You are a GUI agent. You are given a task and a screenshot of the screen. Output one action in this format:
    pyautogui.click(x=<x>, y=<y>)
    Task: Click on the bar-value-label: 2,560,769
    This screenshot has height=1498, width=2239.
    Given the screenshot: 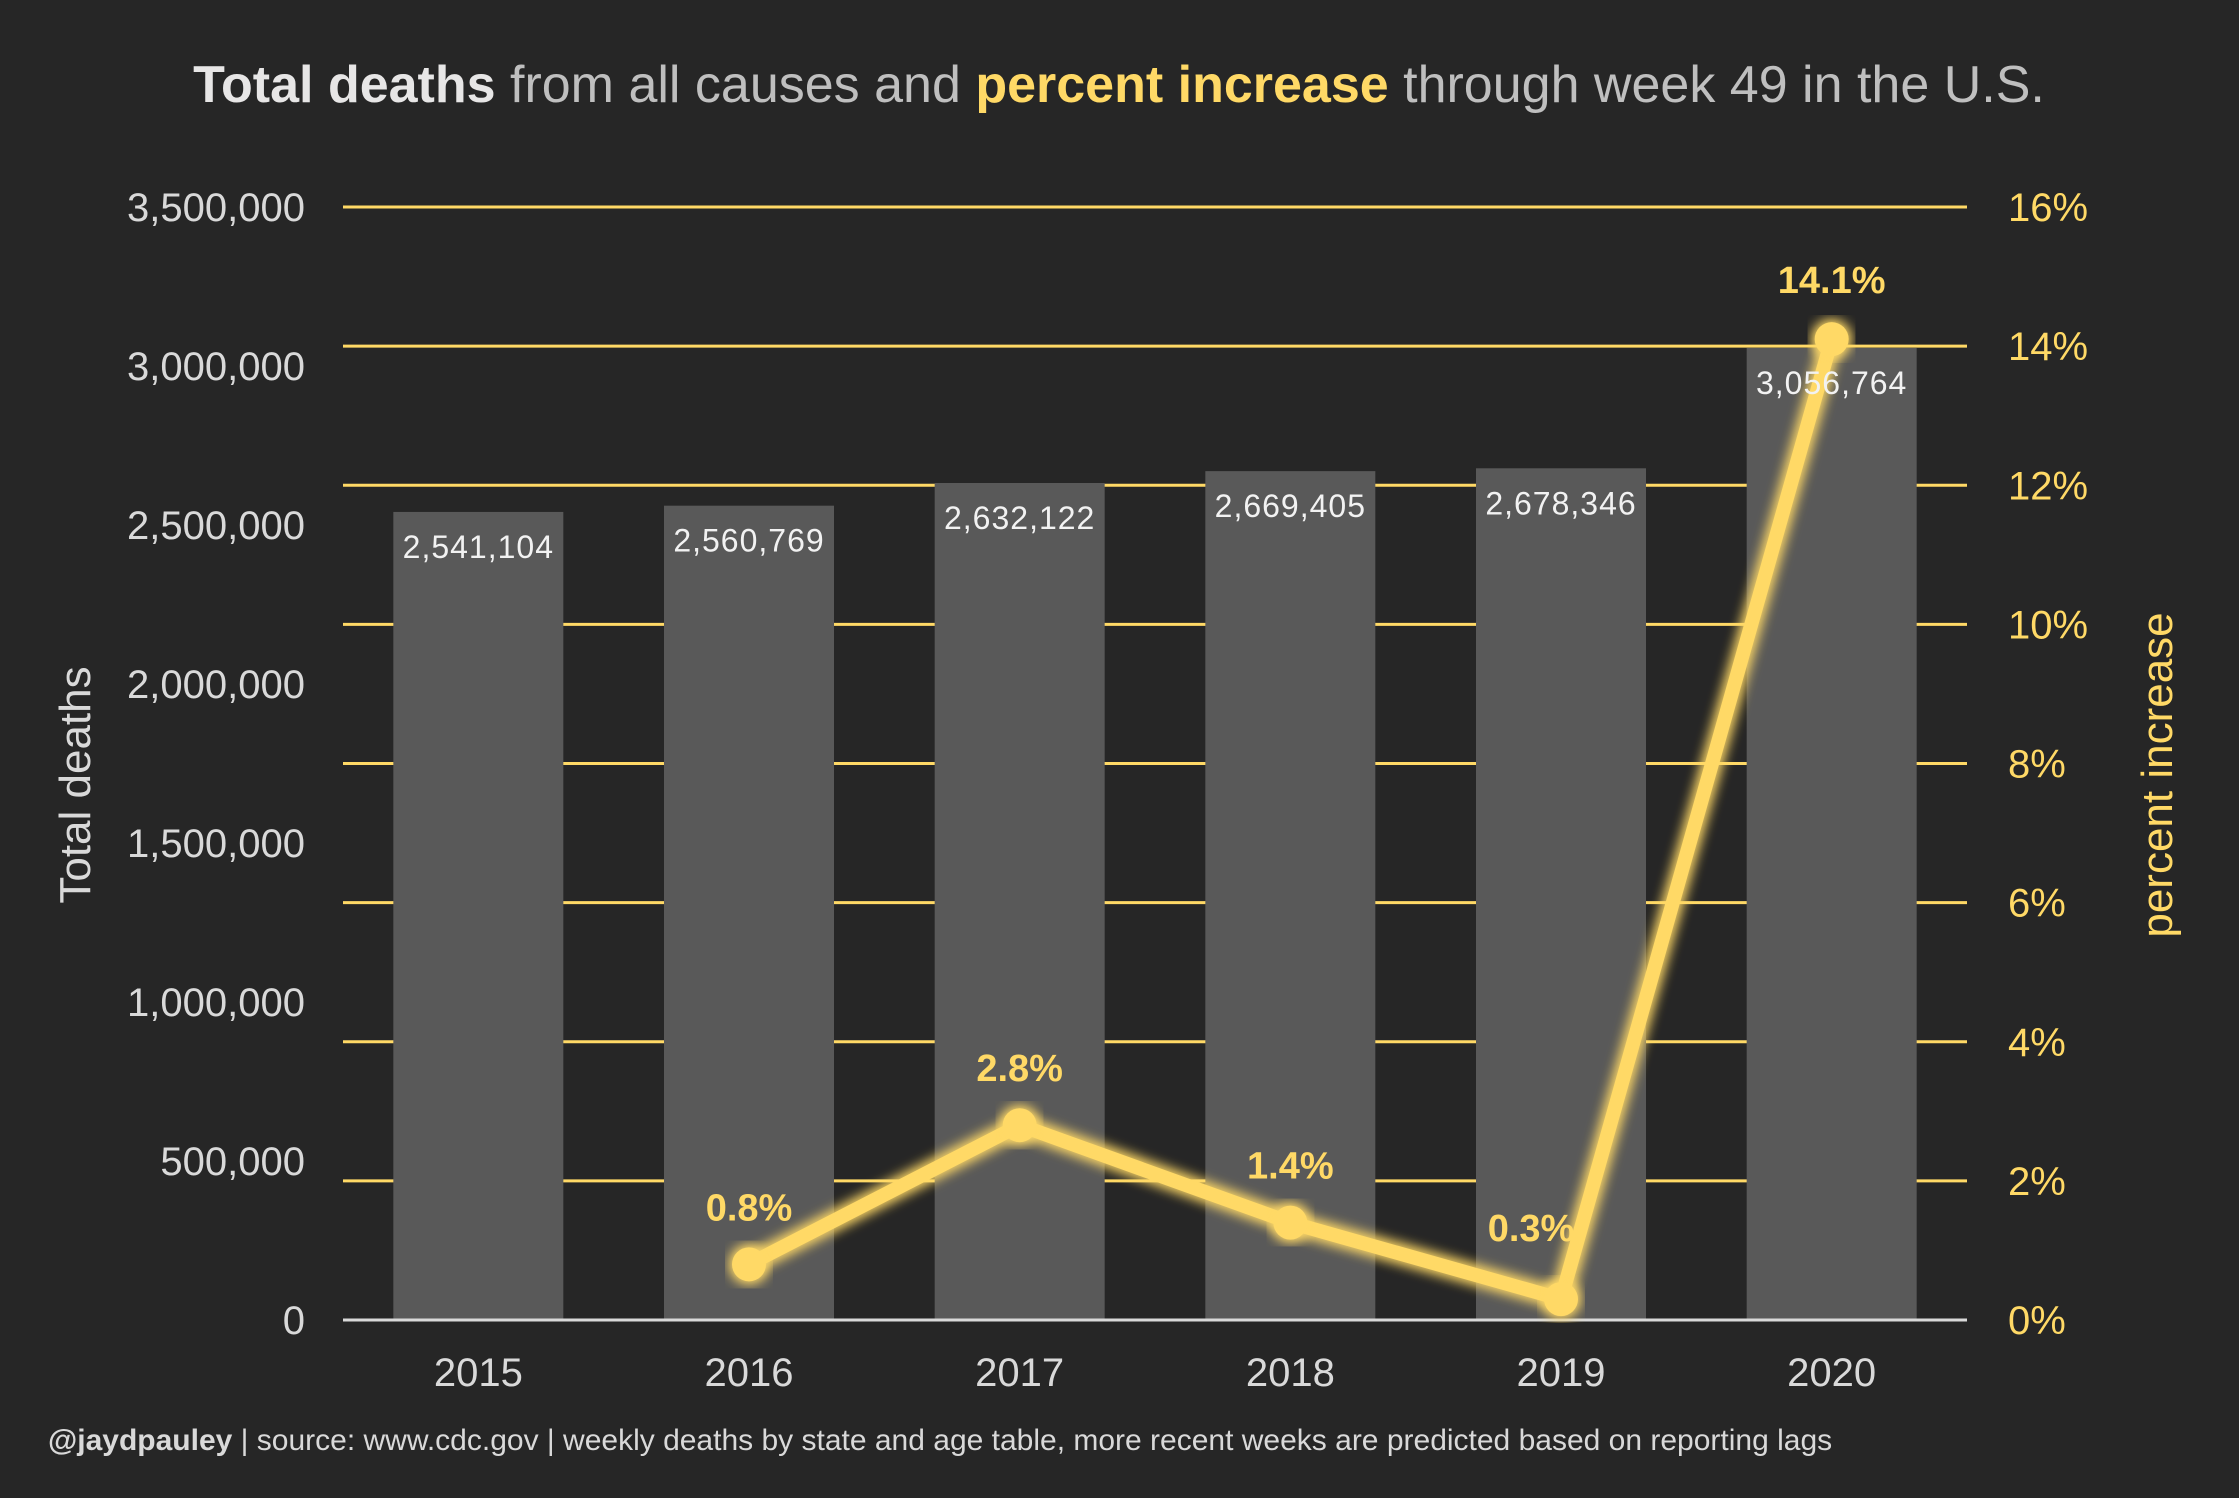 What is the action you would take?
    pyautogui.click(x=748, y=541)
    